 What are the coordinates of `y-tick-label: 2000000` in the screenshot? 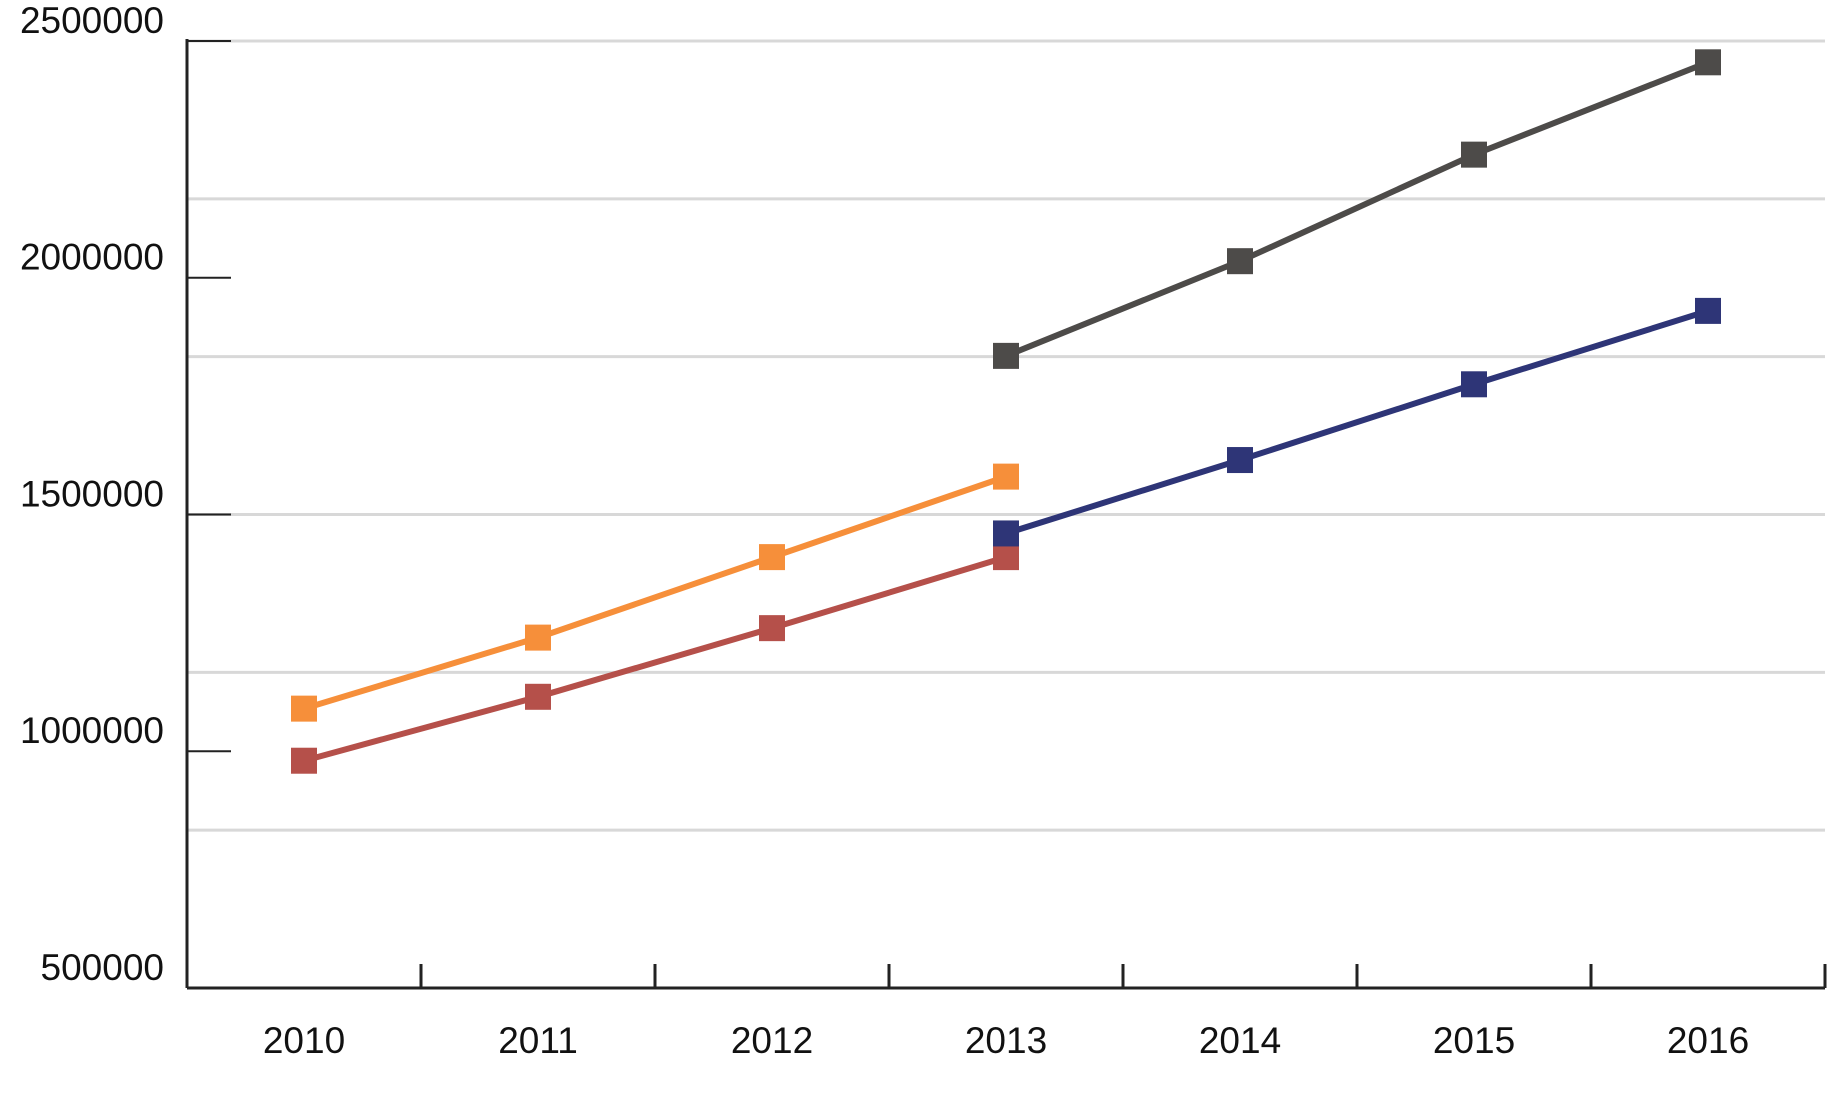 It's located at (92, 257).